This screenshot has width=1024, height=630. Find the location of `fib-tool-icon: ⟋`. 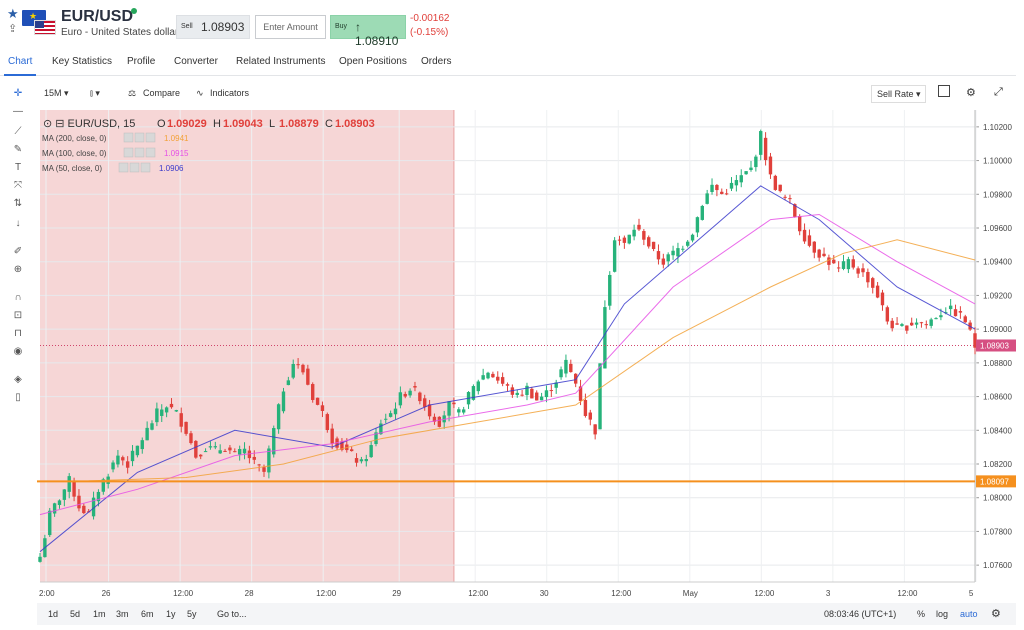

fib-tool-icon: ⟋ is located at coordinates (18, 131).